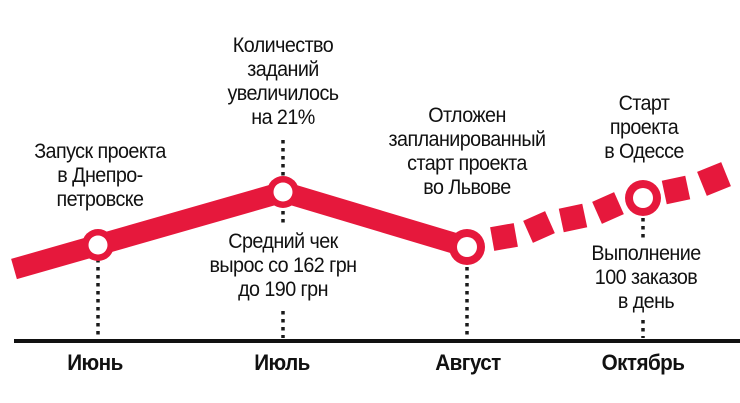  Describe the element at coordinates (95, 362) in the screenshot. I see `x-axis-label-june: Июнь` at that location.